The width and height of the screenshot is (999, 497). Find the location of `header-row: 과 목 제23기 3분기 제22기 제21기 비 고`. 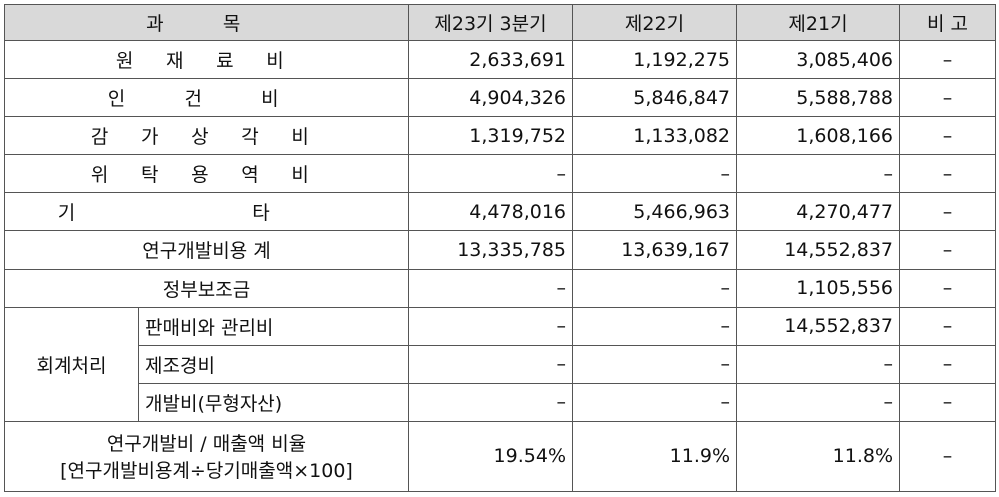

header-row: 과 목 제23기 3분기 제22기 제21기 비 고 is located at coordinates (500, 22).